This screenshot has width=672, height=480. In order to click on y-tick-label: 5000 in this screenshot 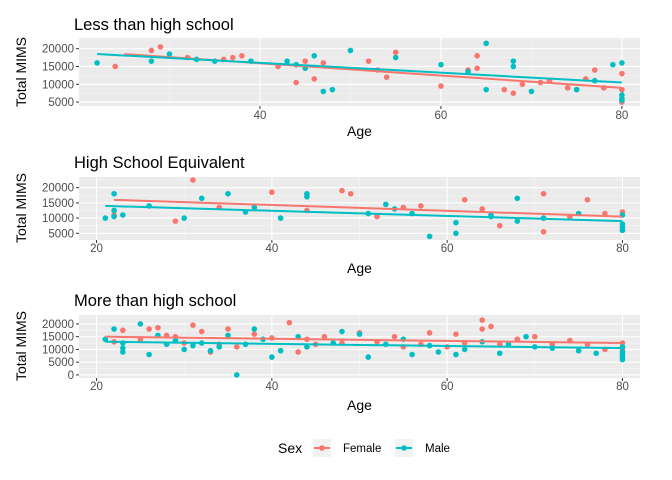, I will do `click(61, 103)`.